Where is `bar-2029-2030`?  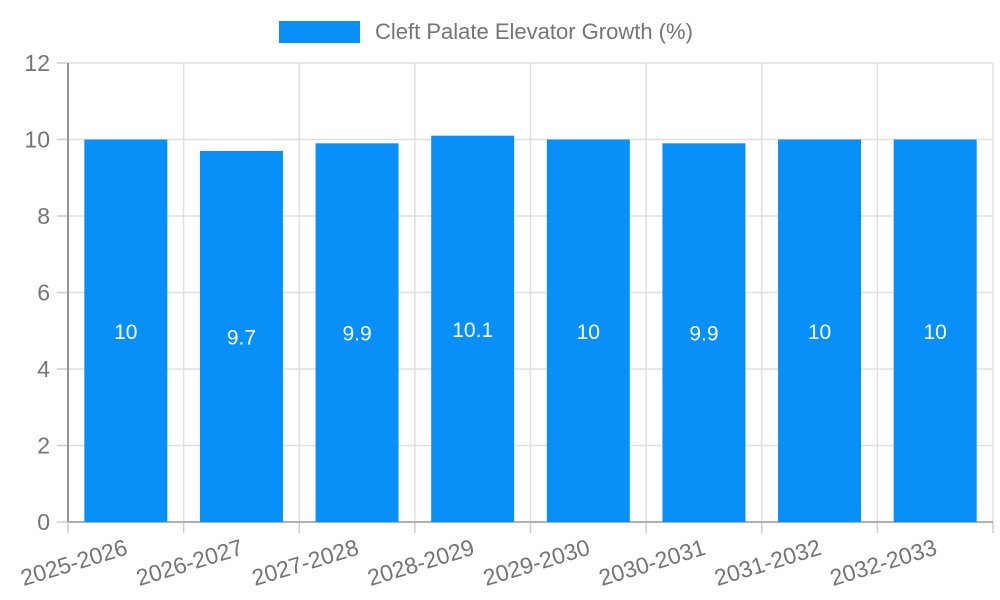 bar-2029-2030 is located at coordinates (588, 331).